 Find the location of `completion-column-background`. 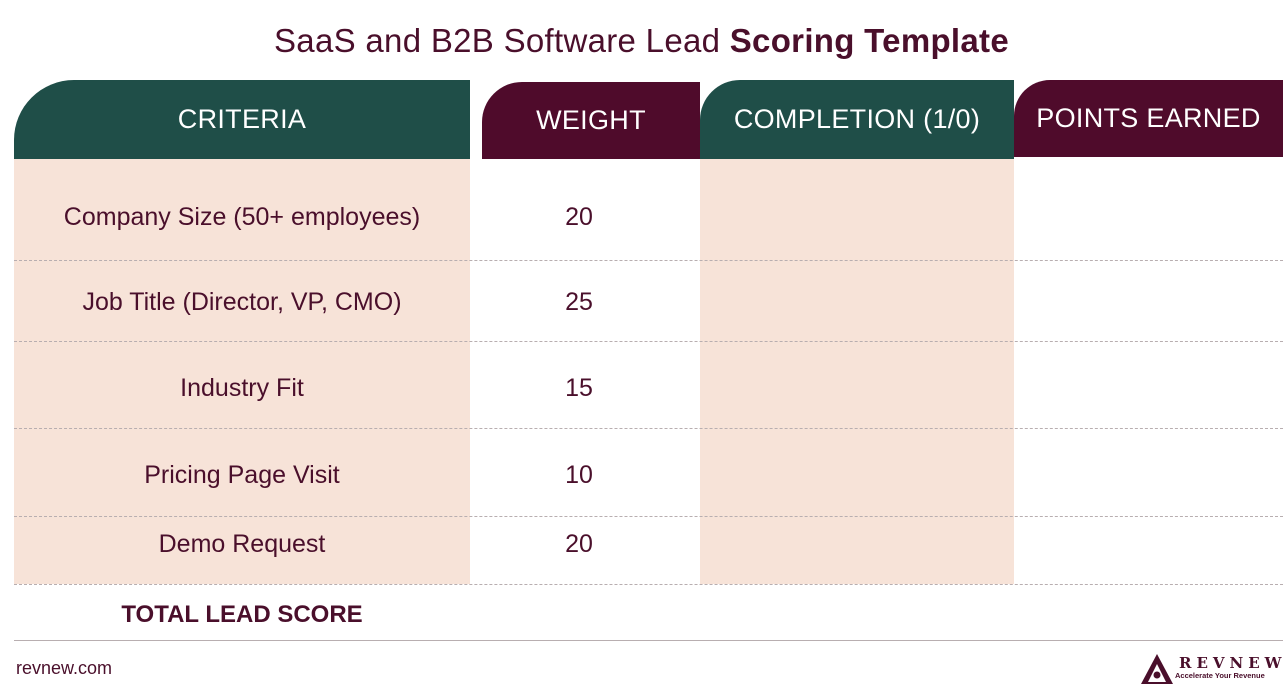

completion-column-background is located at coordinates (857, 371).